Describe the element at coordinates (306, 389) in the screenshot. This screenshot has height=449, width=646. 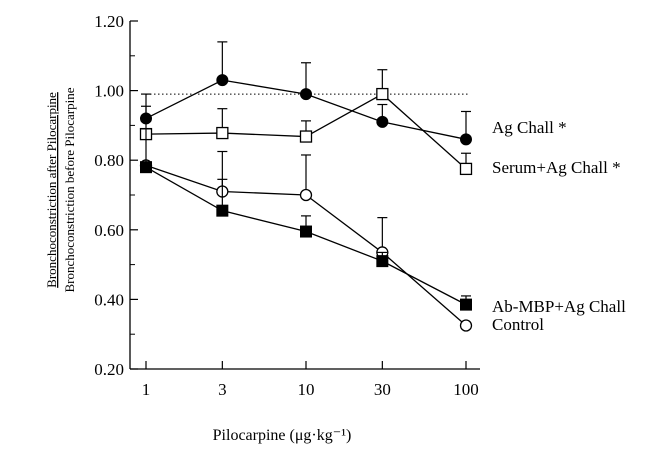
I see `x-tick-label: 10` at that location.